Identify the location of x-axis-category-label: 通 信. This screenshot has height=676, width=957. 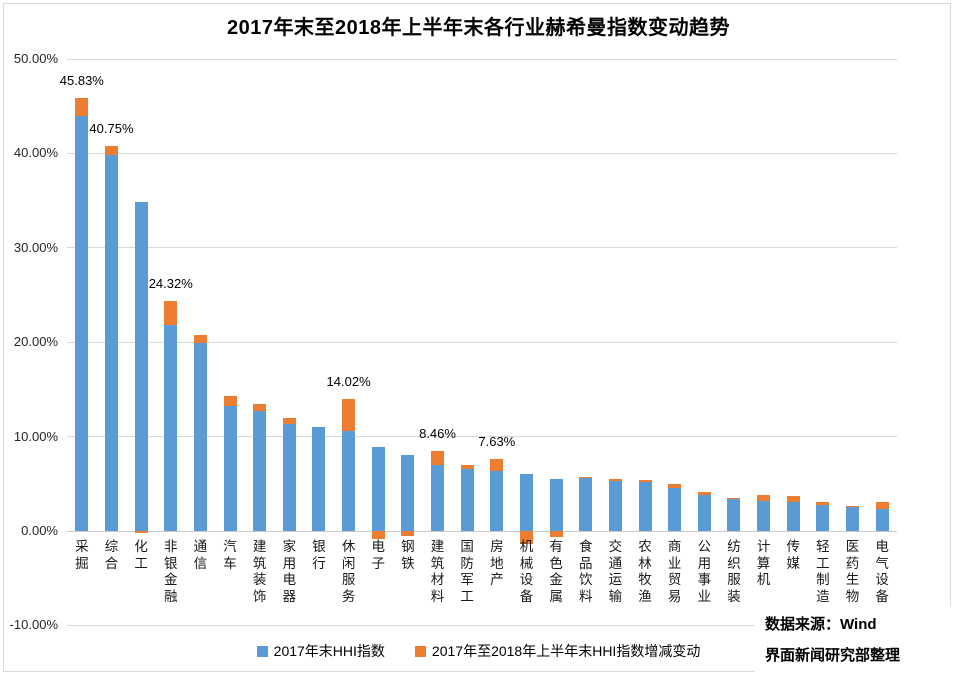
(200, 555).